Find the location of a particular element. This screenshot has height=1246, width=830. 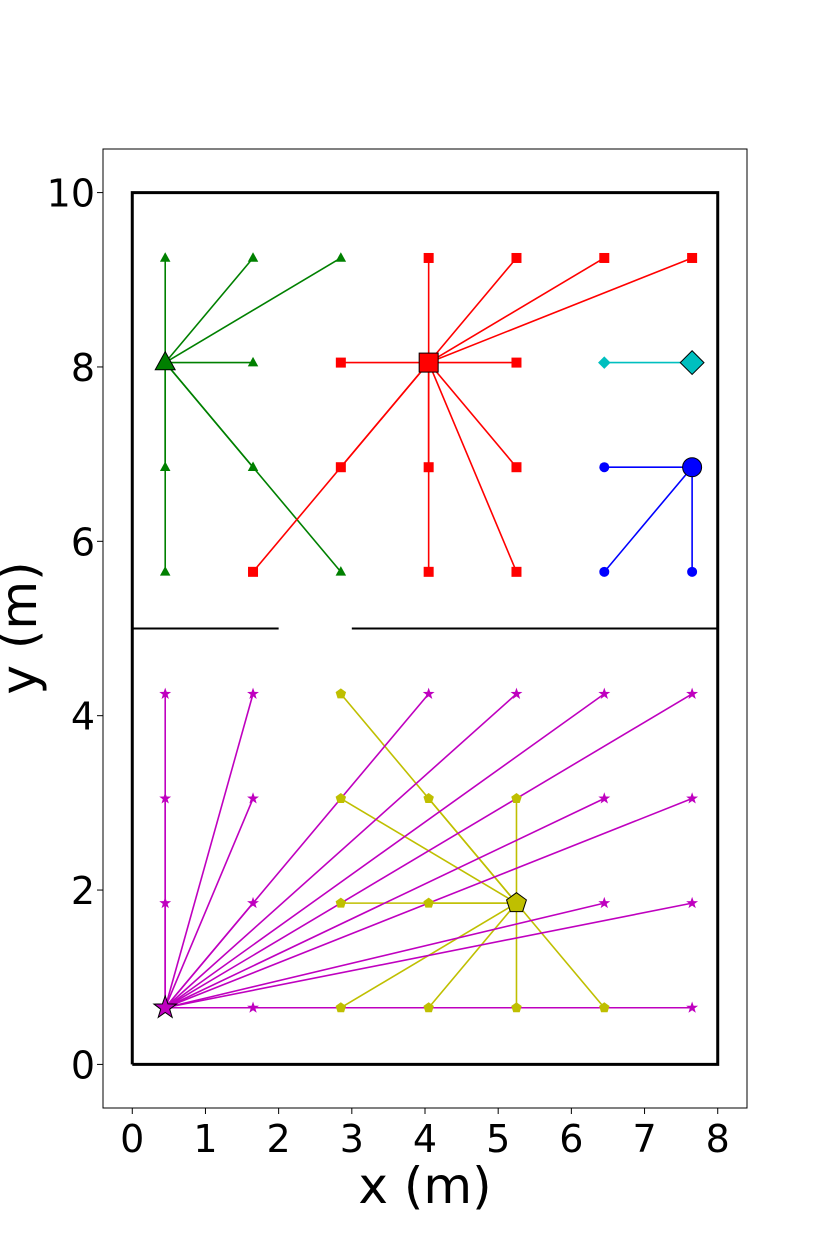

y-tick-label-4: 8 is located at coordinates (83, 368).